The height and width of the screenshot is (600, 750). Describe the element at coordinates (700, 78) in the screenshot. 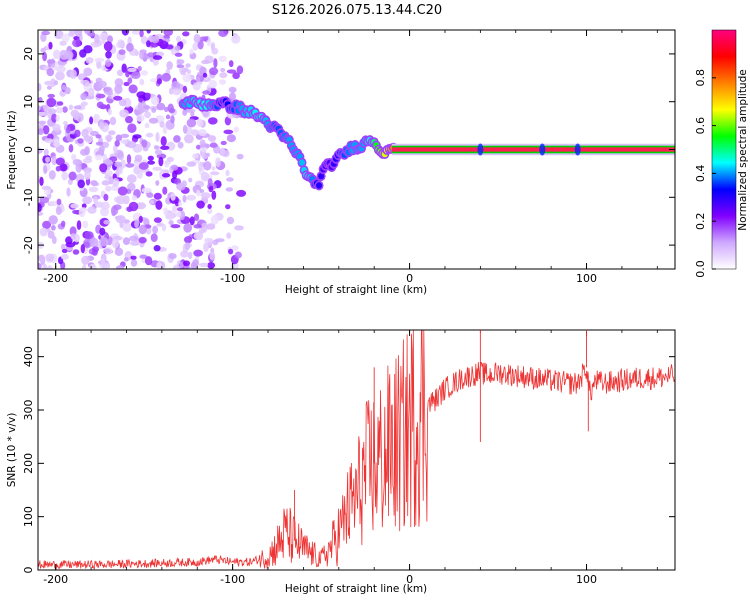

I see `colorbar-tick-label: 0.8` at that location.